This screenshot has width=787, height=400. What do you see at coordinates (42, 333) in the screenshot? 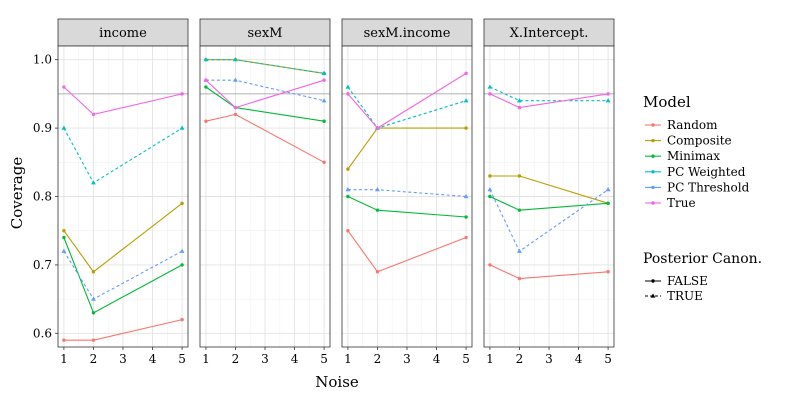
I see `y-tick-label: 0.6` at bounding box center [42, 333].